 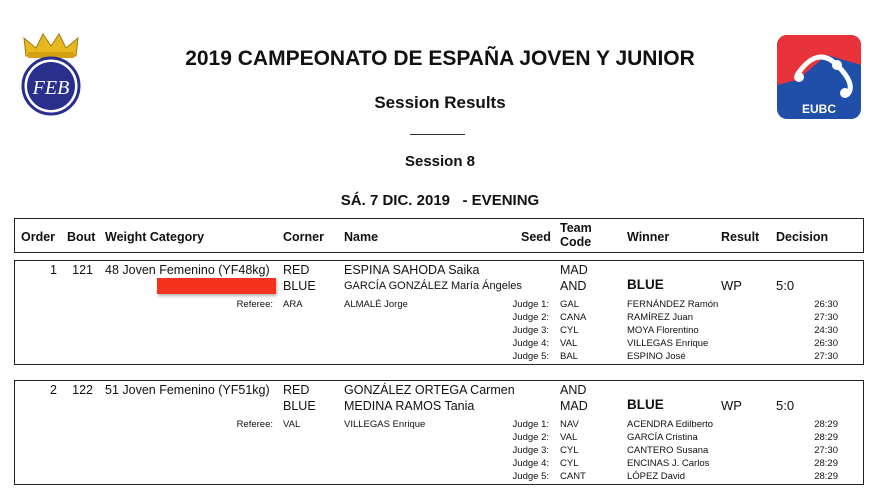 I want to click on col-corner: Corner, so click(x=303, y=237).